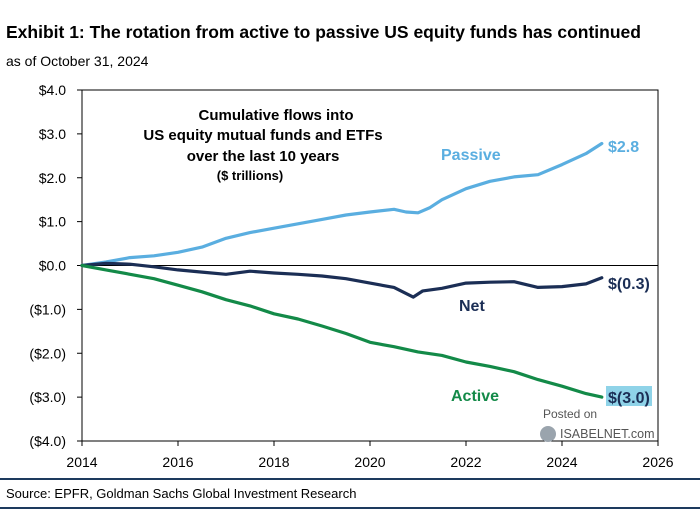  I want to click on active-end-highlight, so click(629, 396).